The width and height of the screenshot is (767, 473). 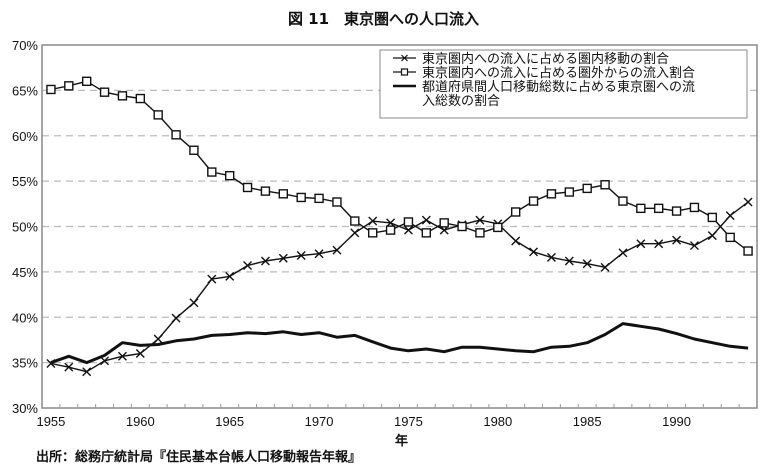 I want to click on y-tick-label: 45%, so click(x=25, y=272).